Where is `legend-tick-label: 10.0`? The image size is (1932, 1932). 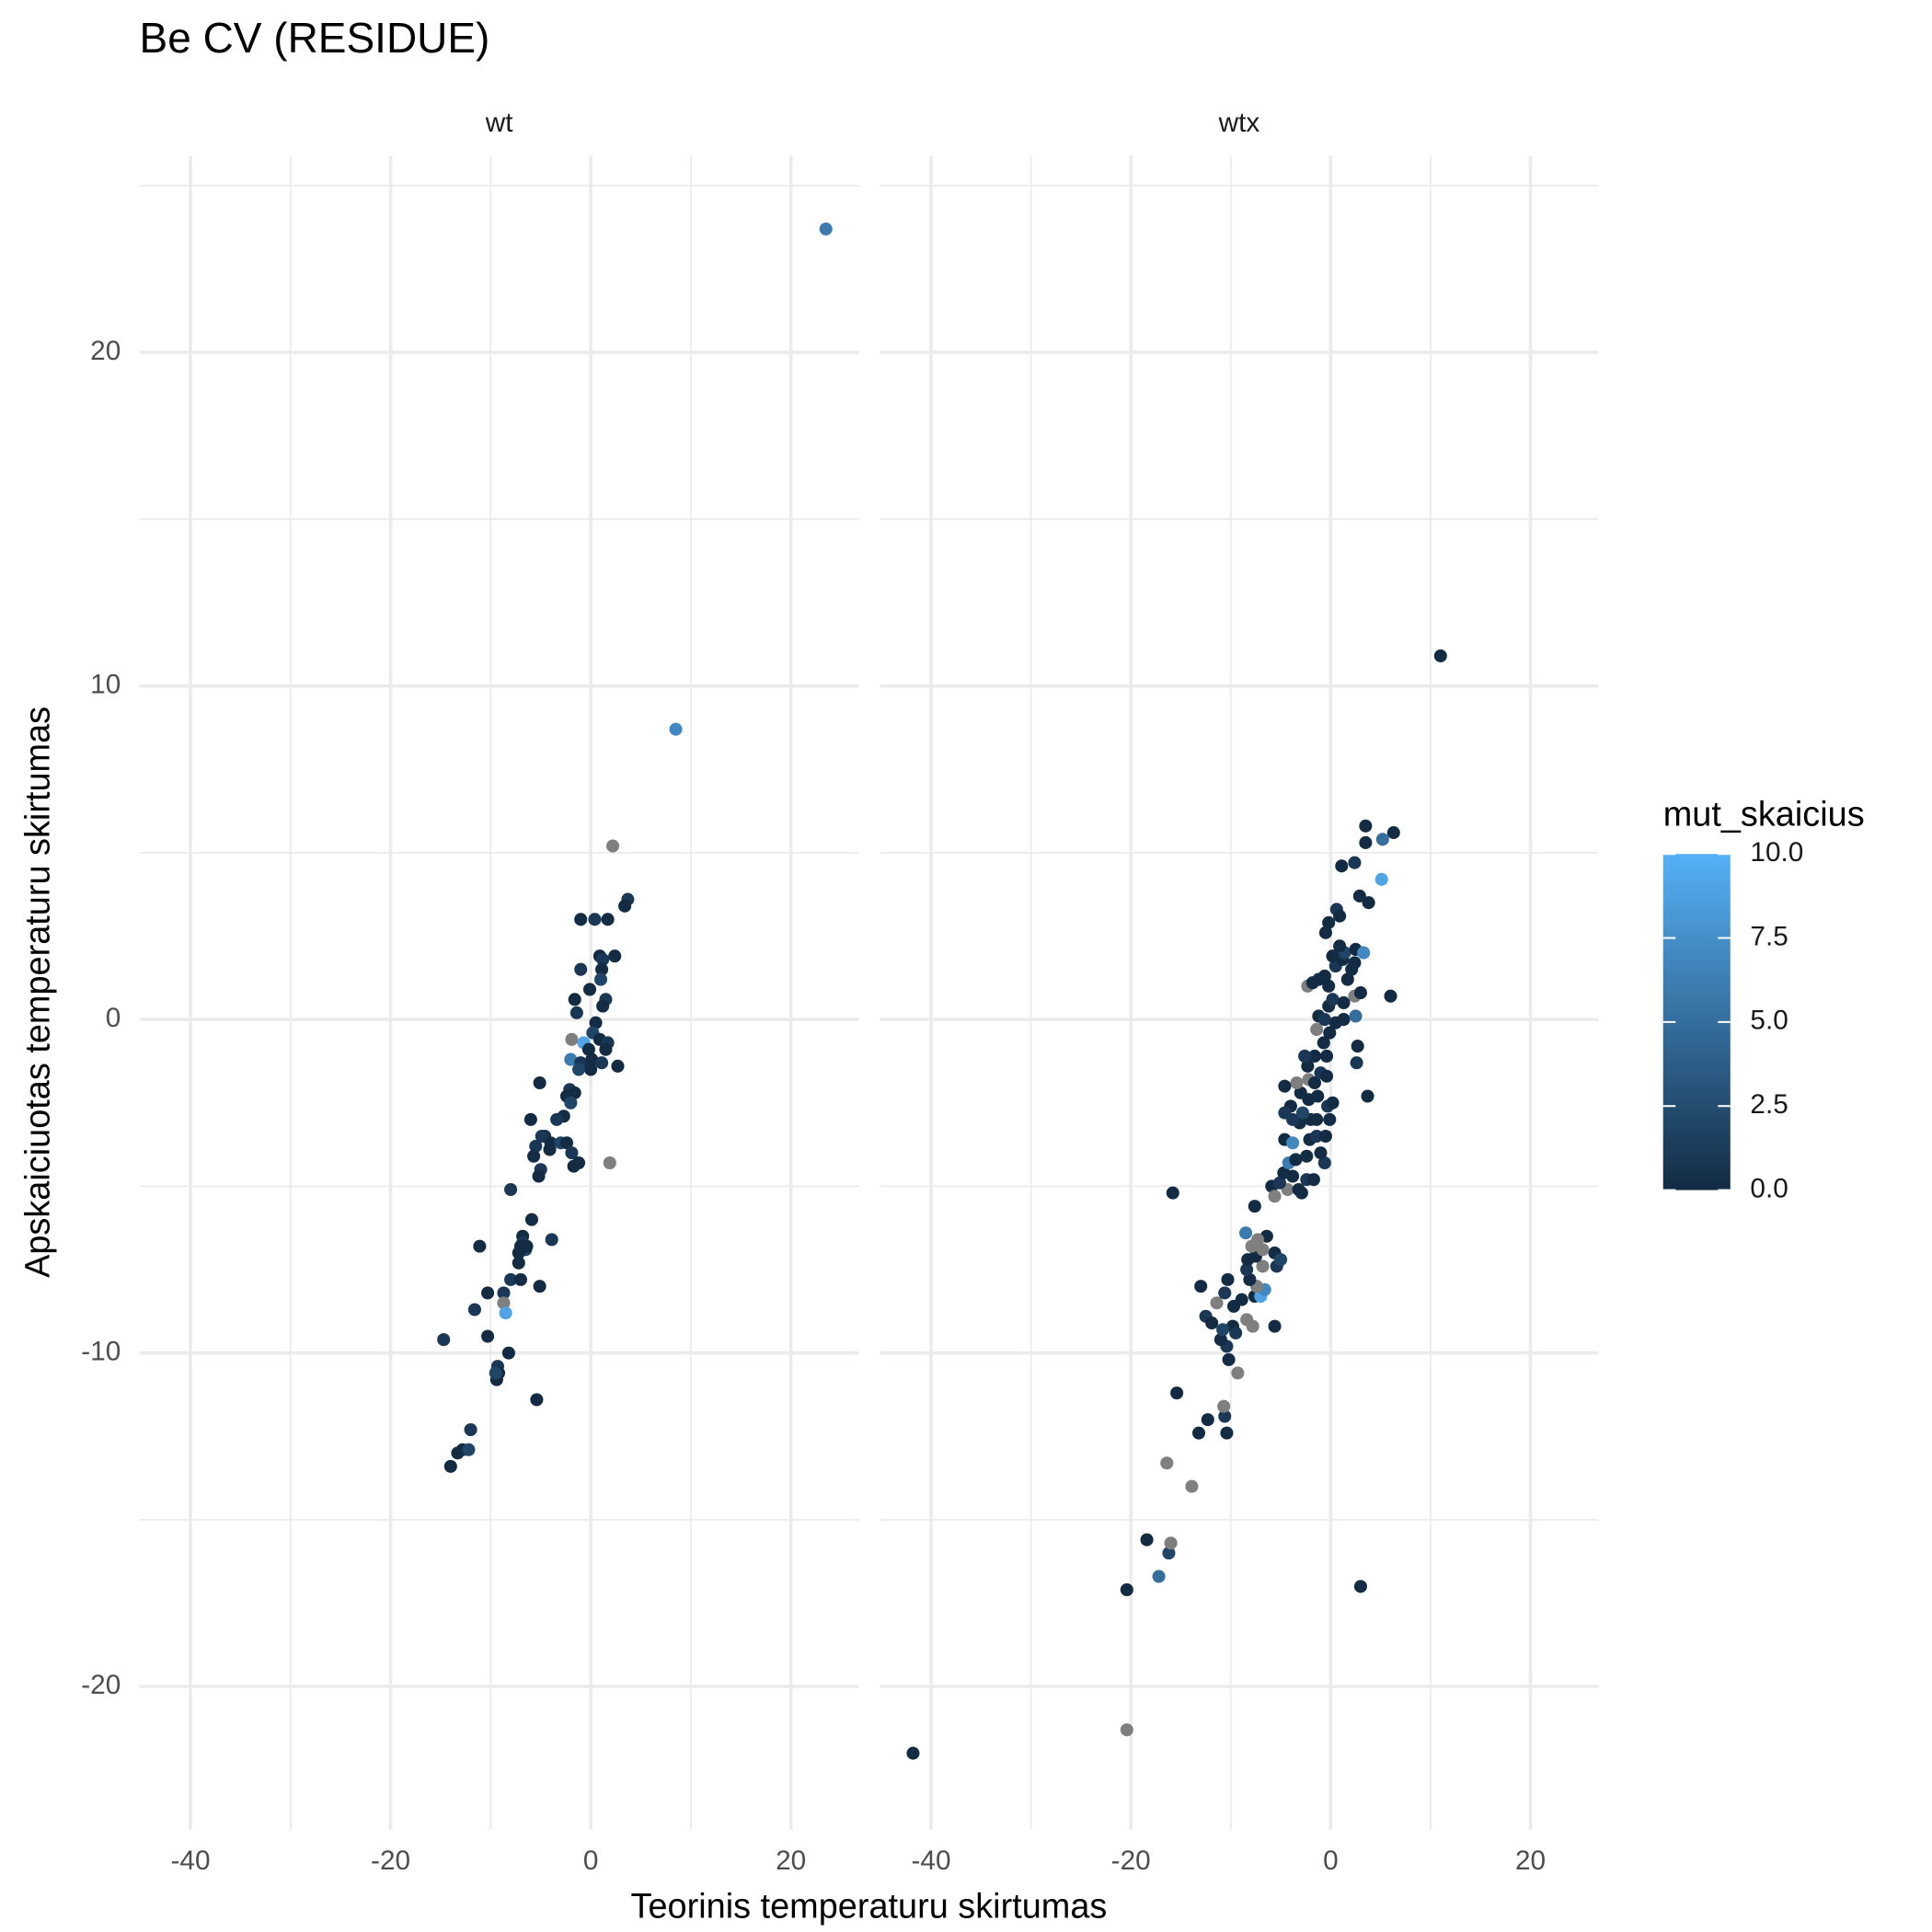 legend-tick-label: 10.0 is located at coordinates (1776, 852).